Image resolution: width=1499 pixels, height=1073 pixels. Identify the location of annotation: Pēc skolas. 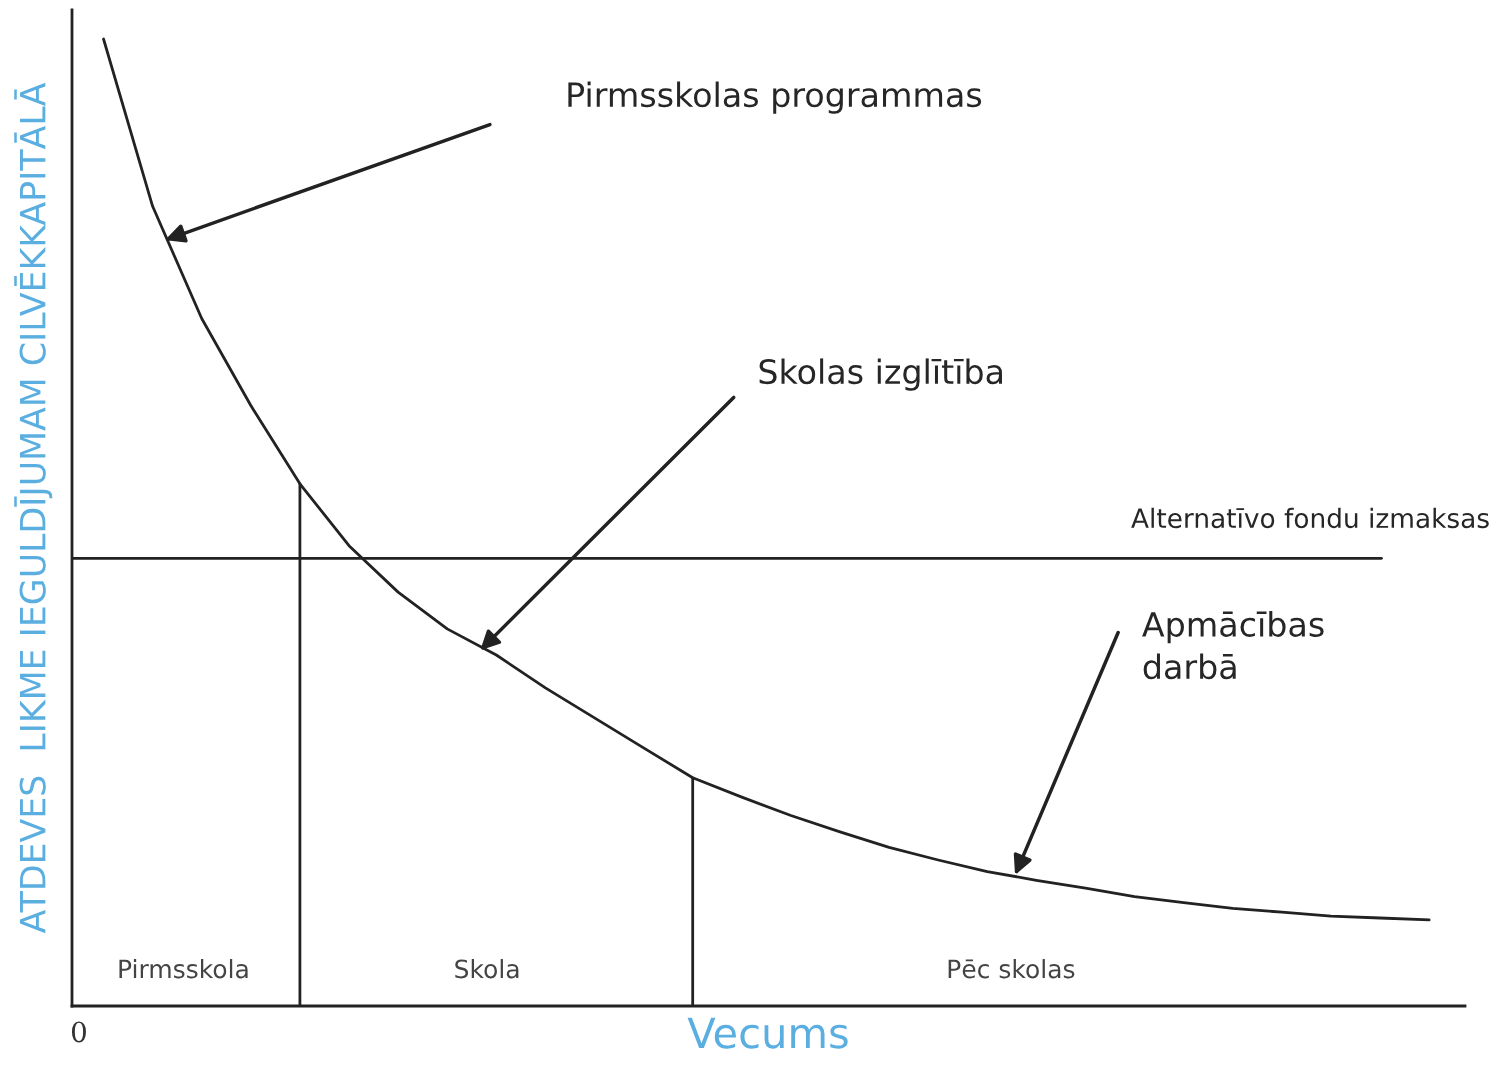
(1011, 969).